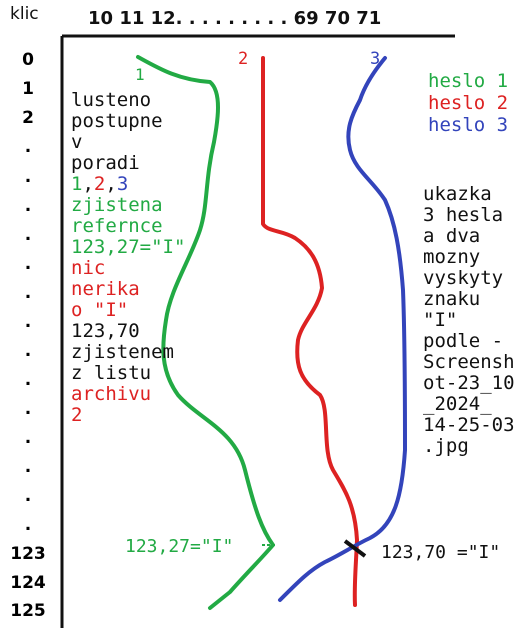 The height and width of the screenshot is (628, 528). Describe the element at coordinates (28, 554) in the screenshot. I see `row-label: 123` at that location.